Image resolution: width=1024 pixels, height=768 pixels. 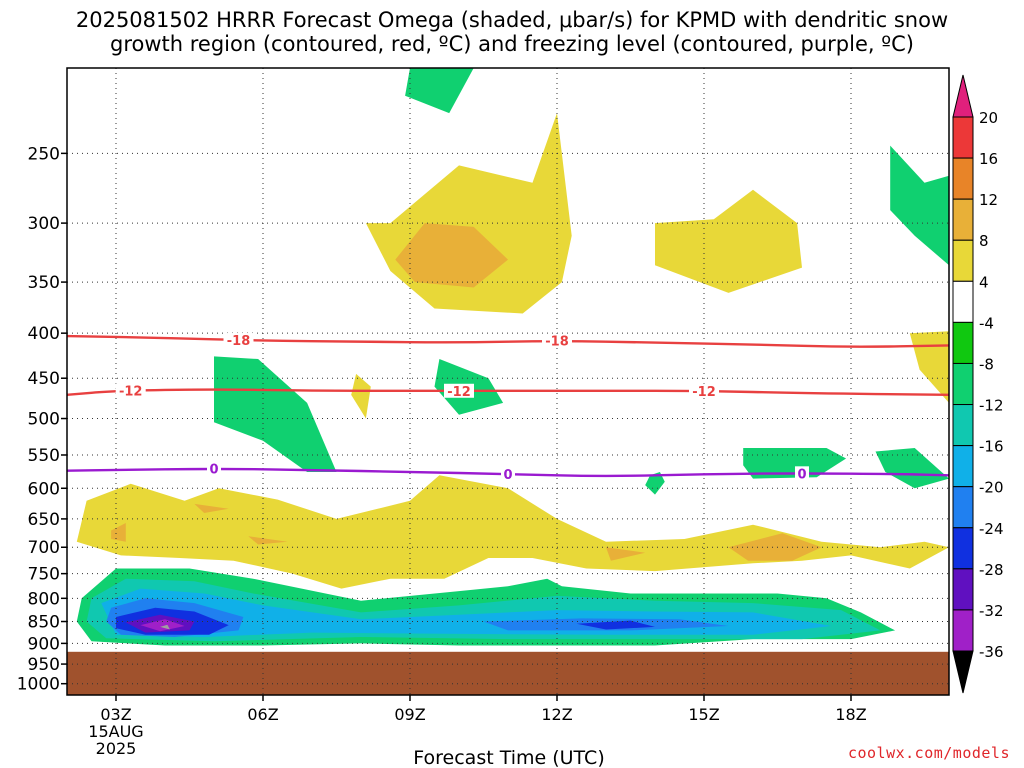 I want to click on x-tick-label-03Z: 03Z, so click(x=115, y=714).